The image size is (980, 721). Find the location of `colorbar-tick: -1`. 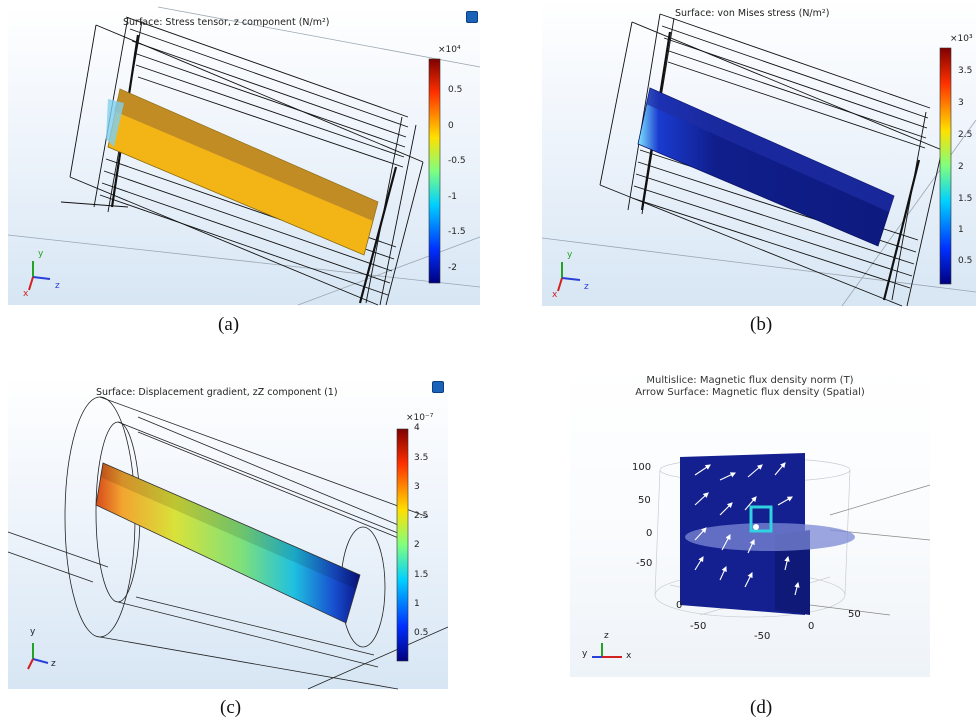

colorbar-tick: -1 is located at coordinates (452, 197).